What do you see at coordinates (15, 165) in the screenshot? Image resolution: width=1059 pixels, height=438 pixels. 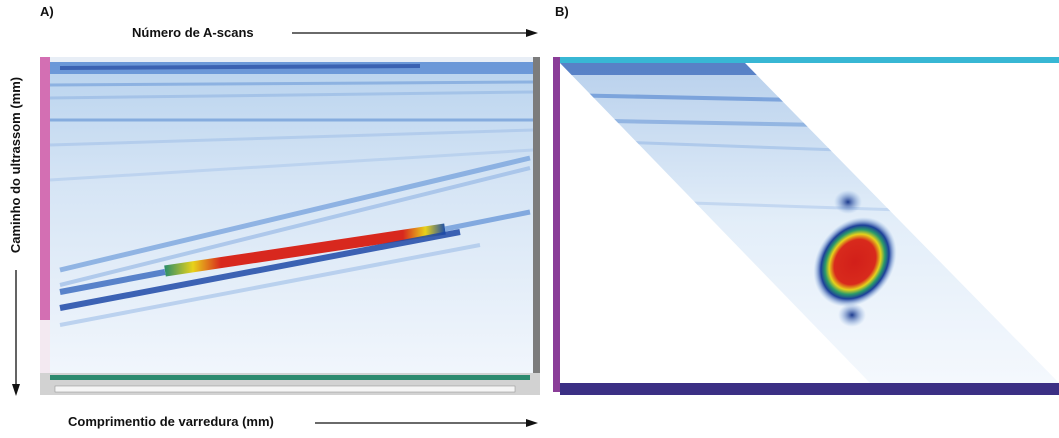 I see `axis-label: Caminho do ultrassom (mm)` at bounding box center [15, 165].